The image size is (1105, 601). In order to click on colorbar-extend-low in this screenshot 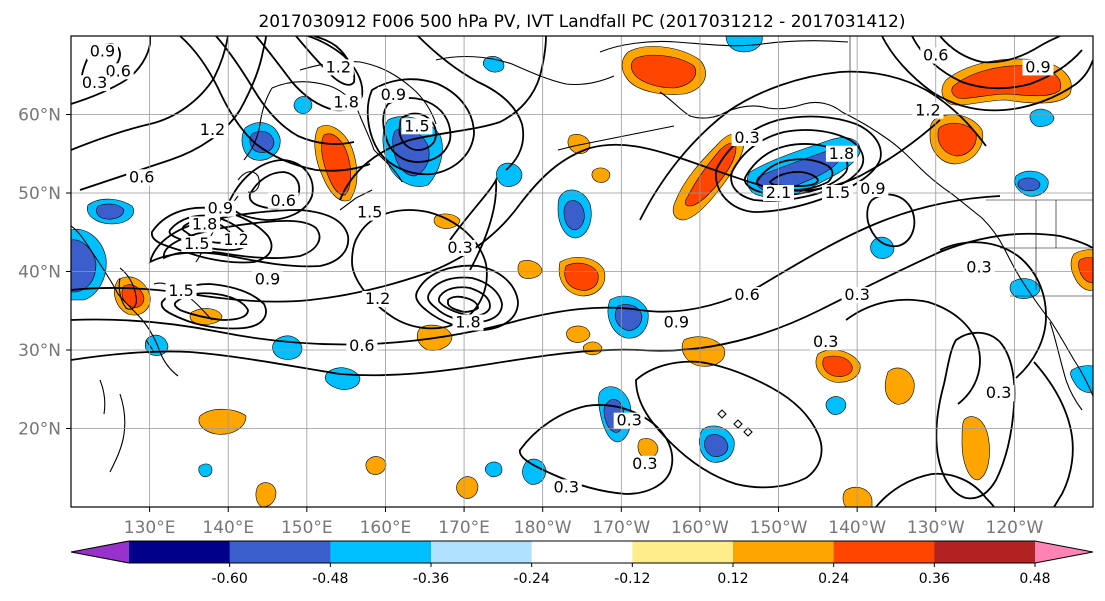, I will do `click(100, 552)`.